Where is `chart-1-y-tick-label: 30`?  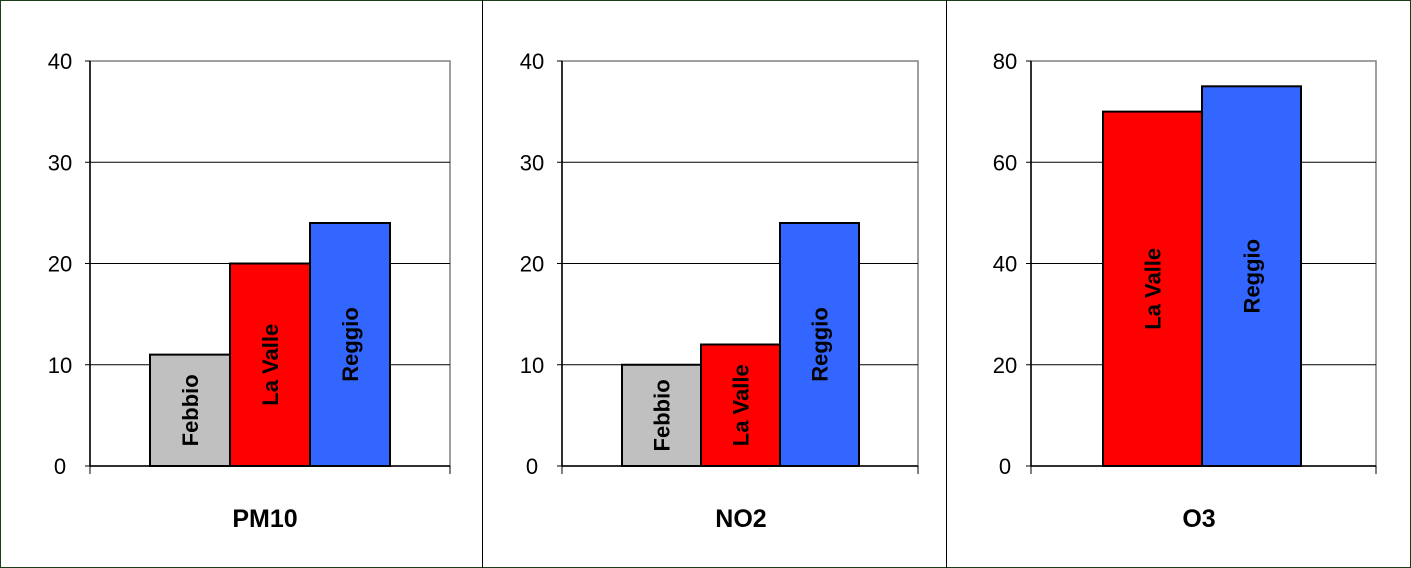
chart-1-y-tick-label: 30 is located at coordinates (60, 162).